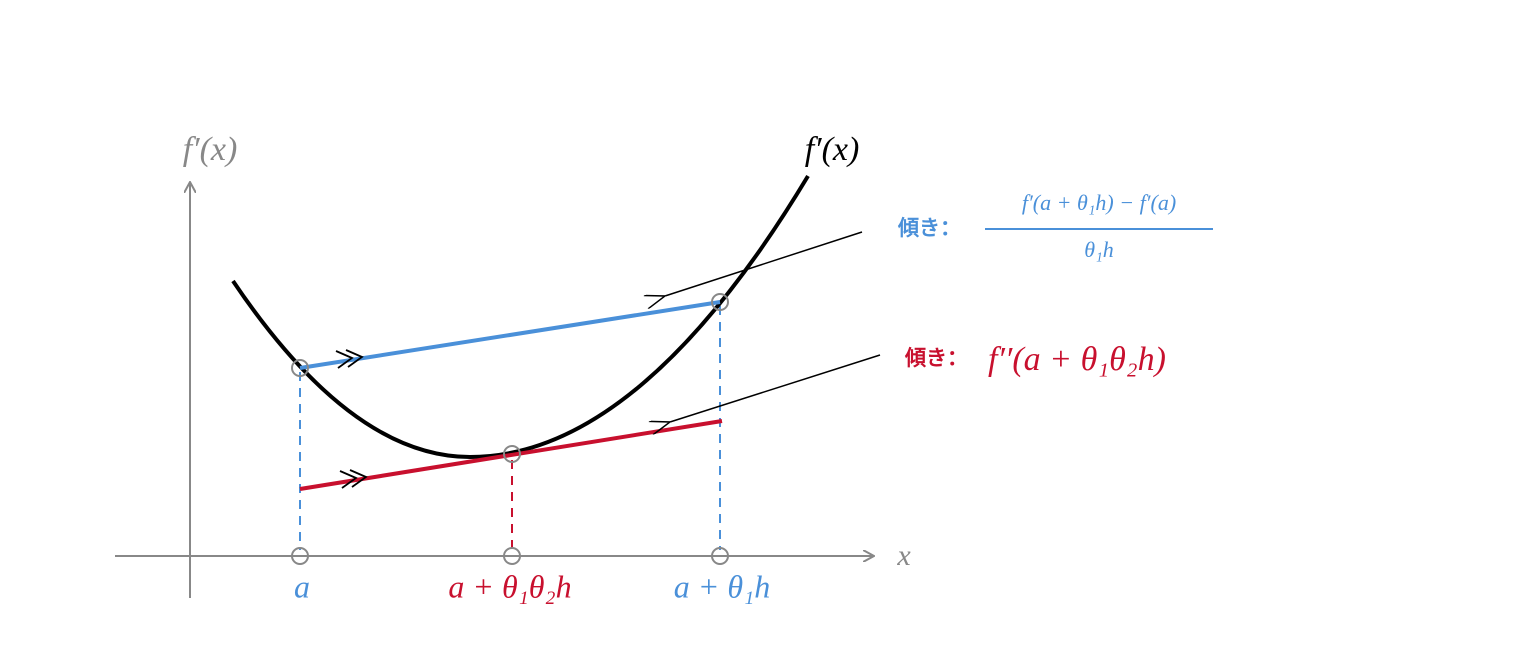 The image size is (1536, 648). Describe the element at coordinates (302, 586) in the screenshot. I see `x-point-label: a` at that location.